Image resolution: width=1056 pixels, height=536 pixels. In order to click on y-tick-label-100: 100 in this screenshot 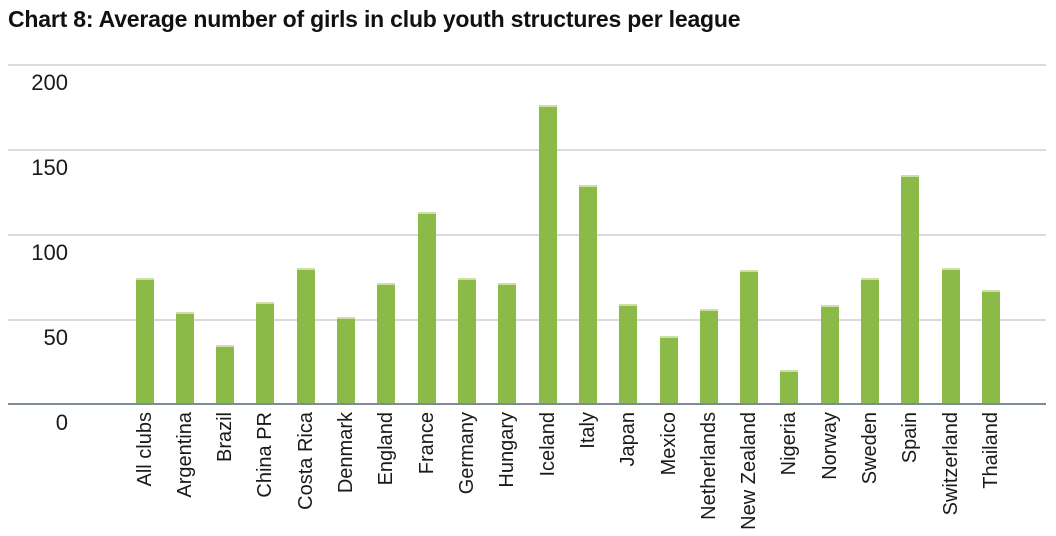, I will do `click(49, 252)`.